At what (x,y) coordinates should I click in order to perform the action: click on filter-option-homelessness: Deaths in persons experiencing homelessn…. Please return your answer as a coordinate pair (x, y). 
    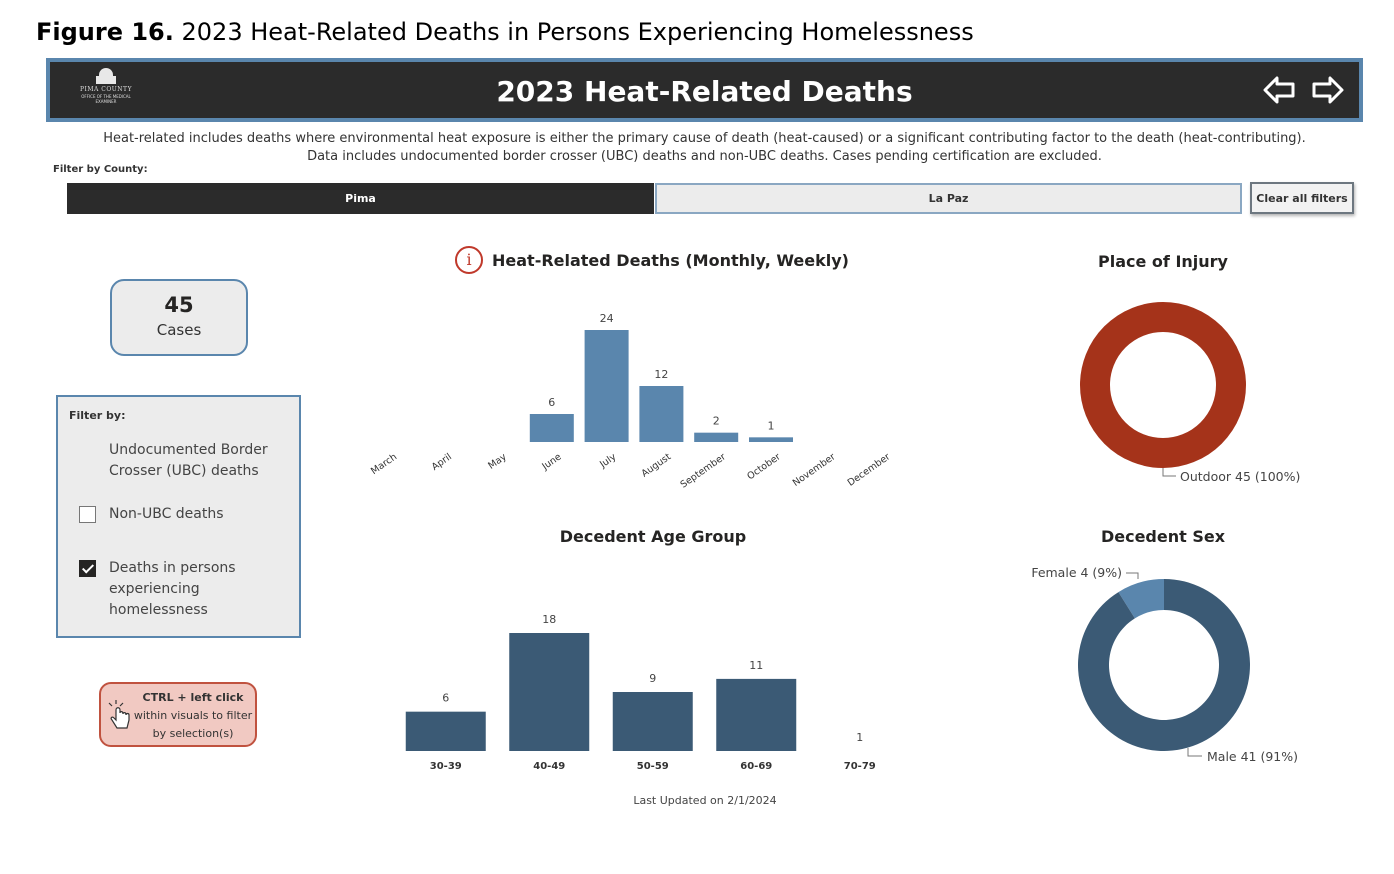
    Looking at the image, I should click on (172, 589).